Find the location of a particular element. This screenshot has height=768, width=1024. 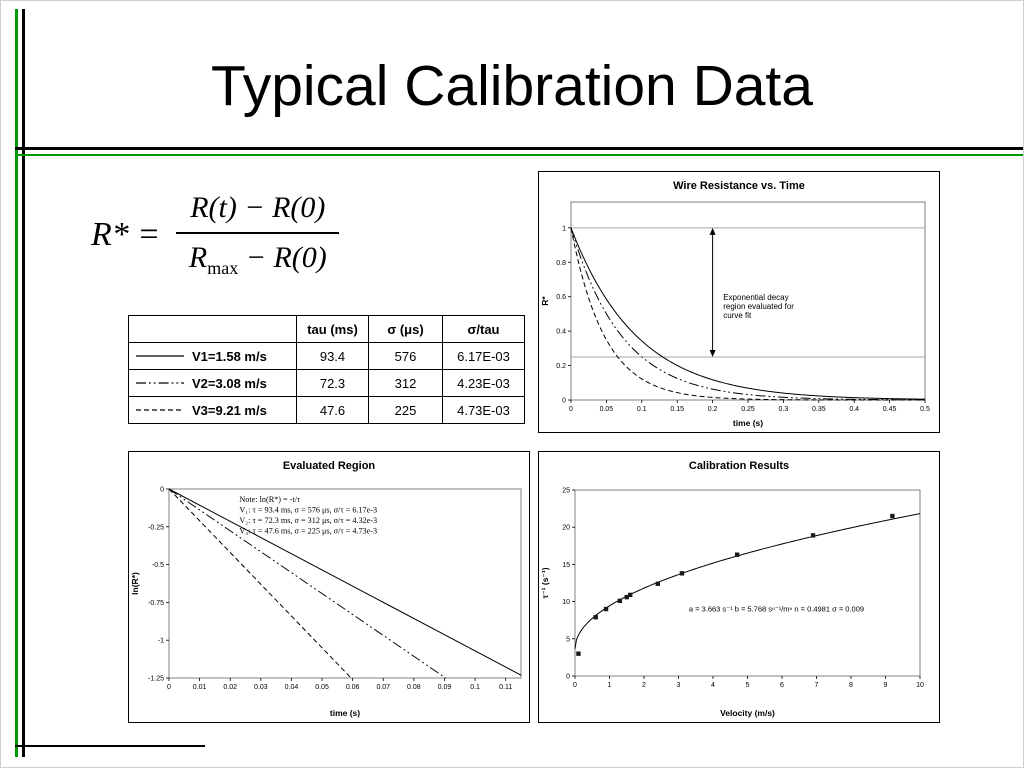

left-accent-line-black is located at coordinates (23, 383).